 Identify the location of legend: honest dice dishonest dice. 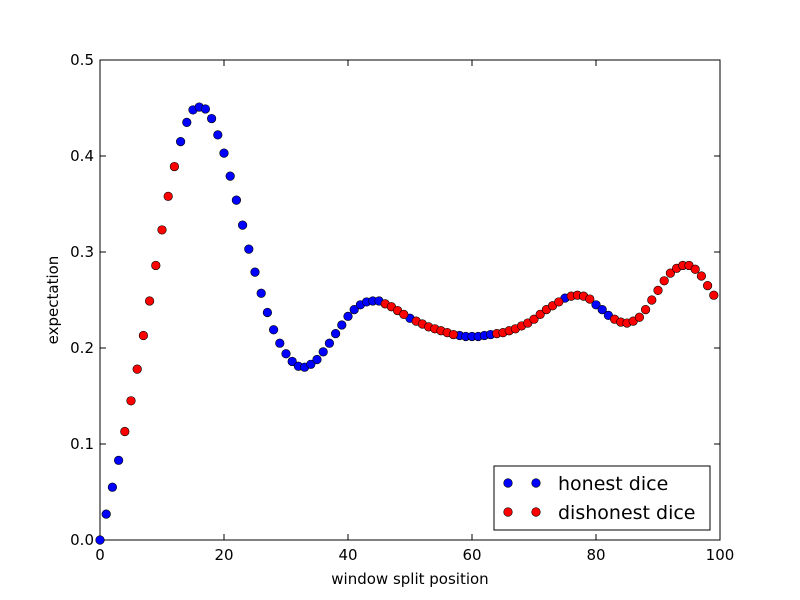
(602, 498).